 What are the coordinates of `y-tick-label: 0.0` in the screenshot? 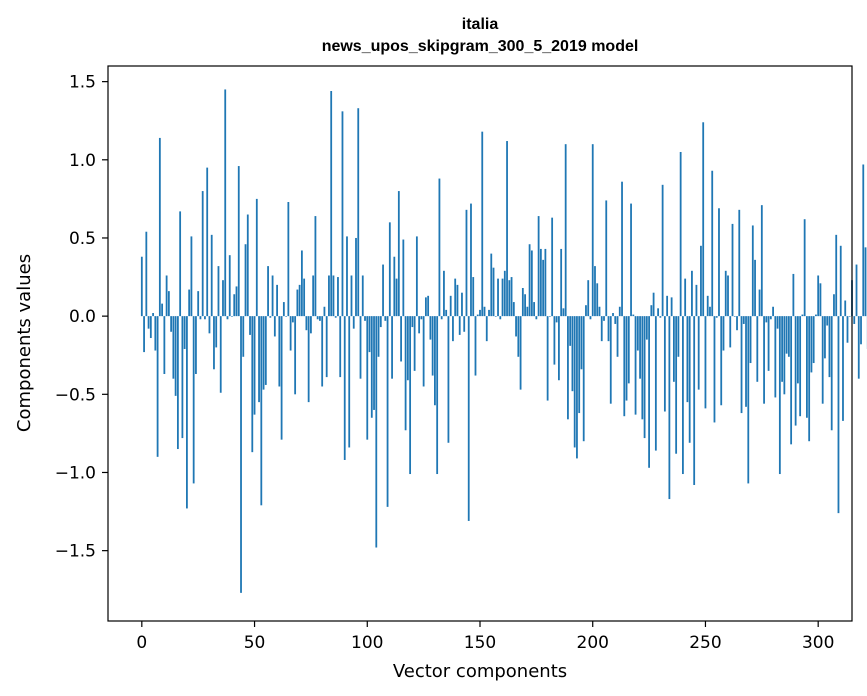 It's located at (82, 317).